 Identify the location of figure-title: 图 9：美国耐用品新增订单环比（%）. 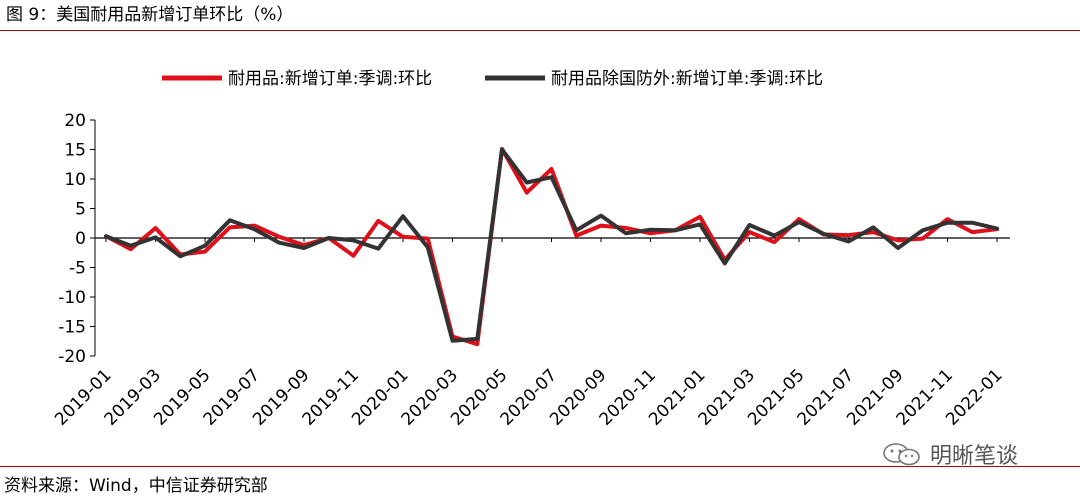
(150, 15).